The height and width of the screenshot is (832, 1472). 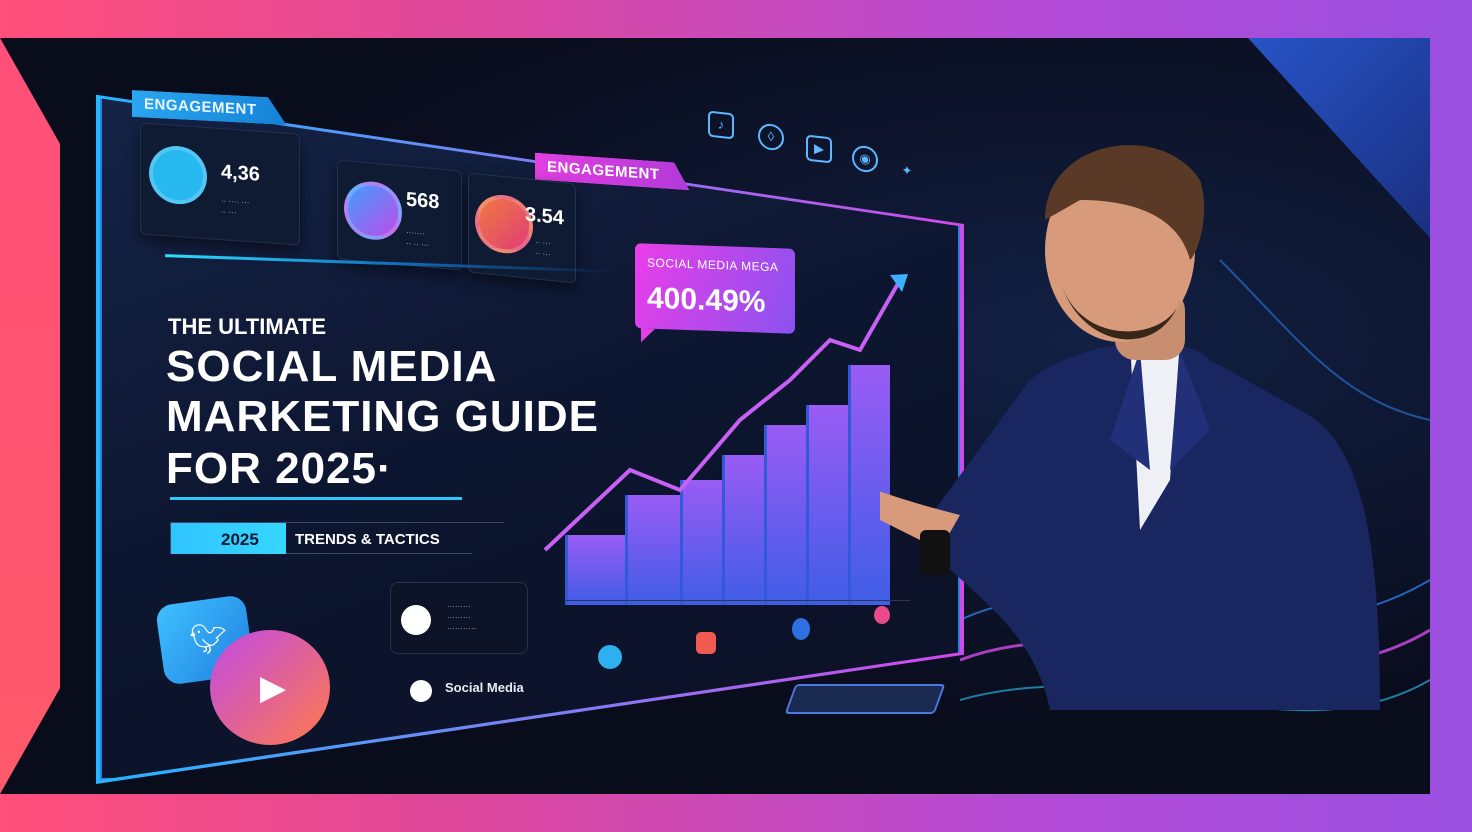 I want to click on stat-caption: ······· ·· ·· ···, so click(x=418, y=238).